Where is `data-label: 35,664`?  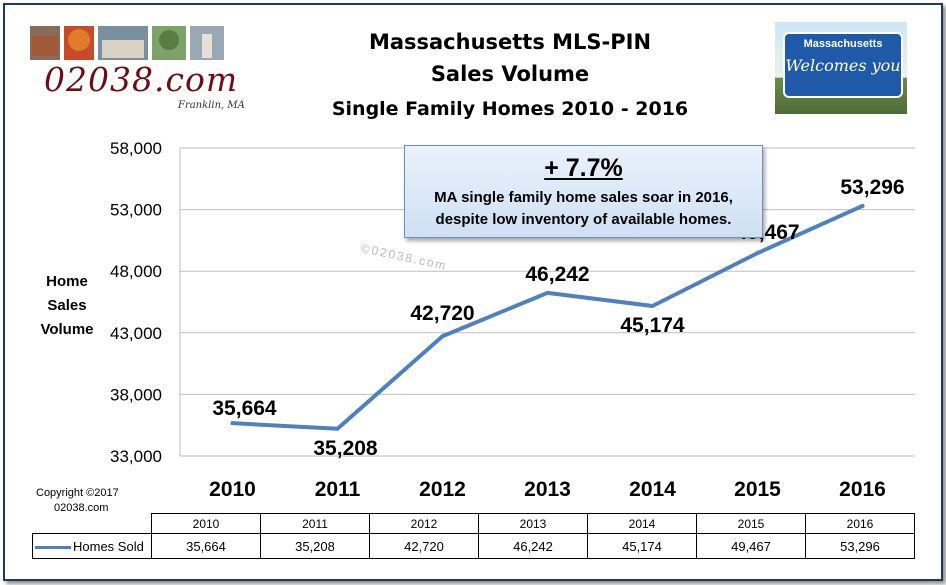 data-label: 35,664 is located at coordinates (244, 408).